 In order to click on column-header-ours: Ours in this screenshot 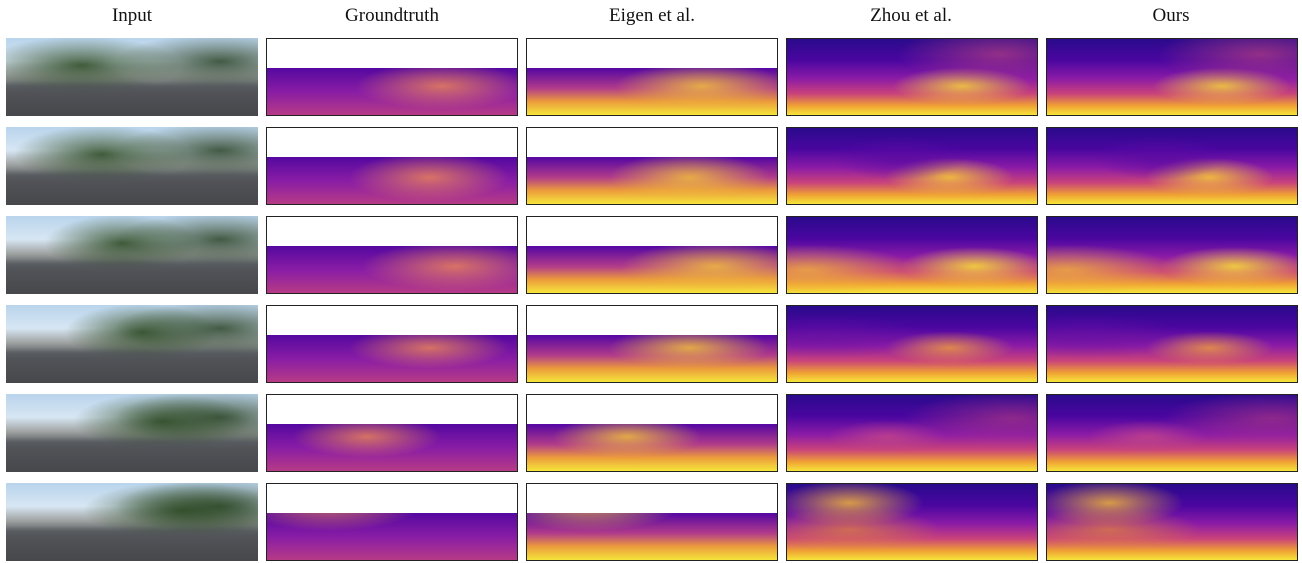, I will do `click(1171, 15)`.